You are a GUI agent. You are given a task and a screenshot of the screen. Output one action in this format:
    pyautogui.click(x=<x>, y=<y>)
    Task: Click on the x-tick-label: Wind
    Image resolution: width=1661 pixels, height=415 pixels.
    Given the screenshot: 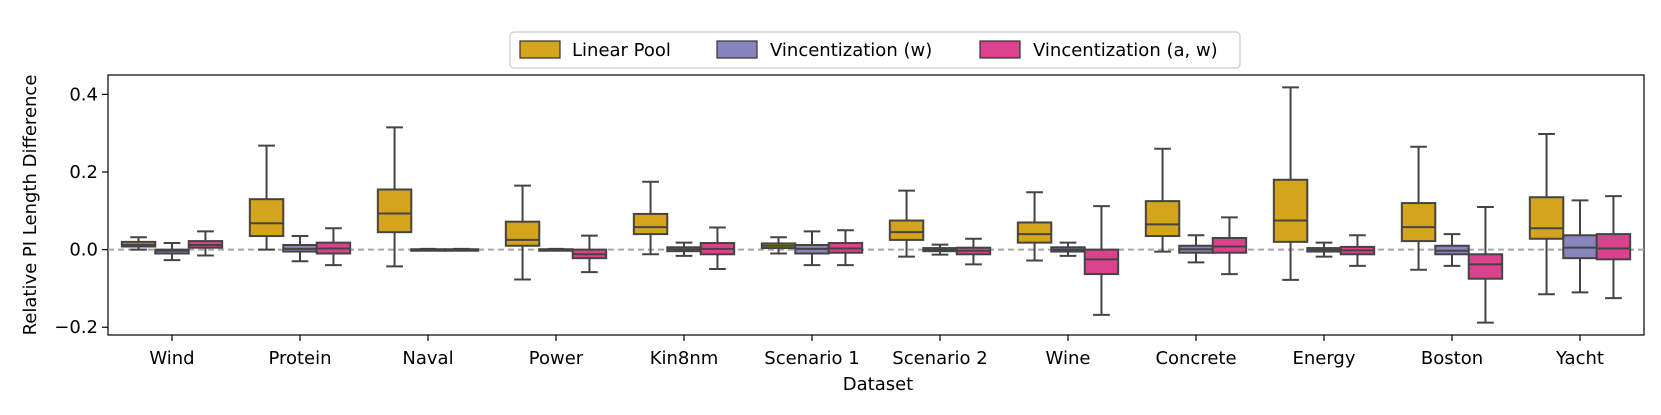 What is the action you would take?
    pyautogui.click(x=171, y=358)
    